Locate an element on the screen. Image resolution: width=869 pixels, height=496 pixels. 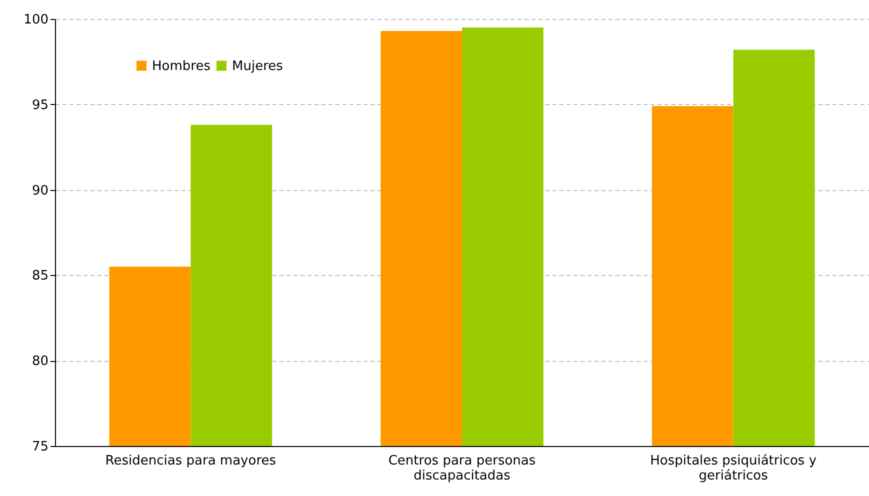
y-tick-label: 100 is located at coordinates (36, 20).